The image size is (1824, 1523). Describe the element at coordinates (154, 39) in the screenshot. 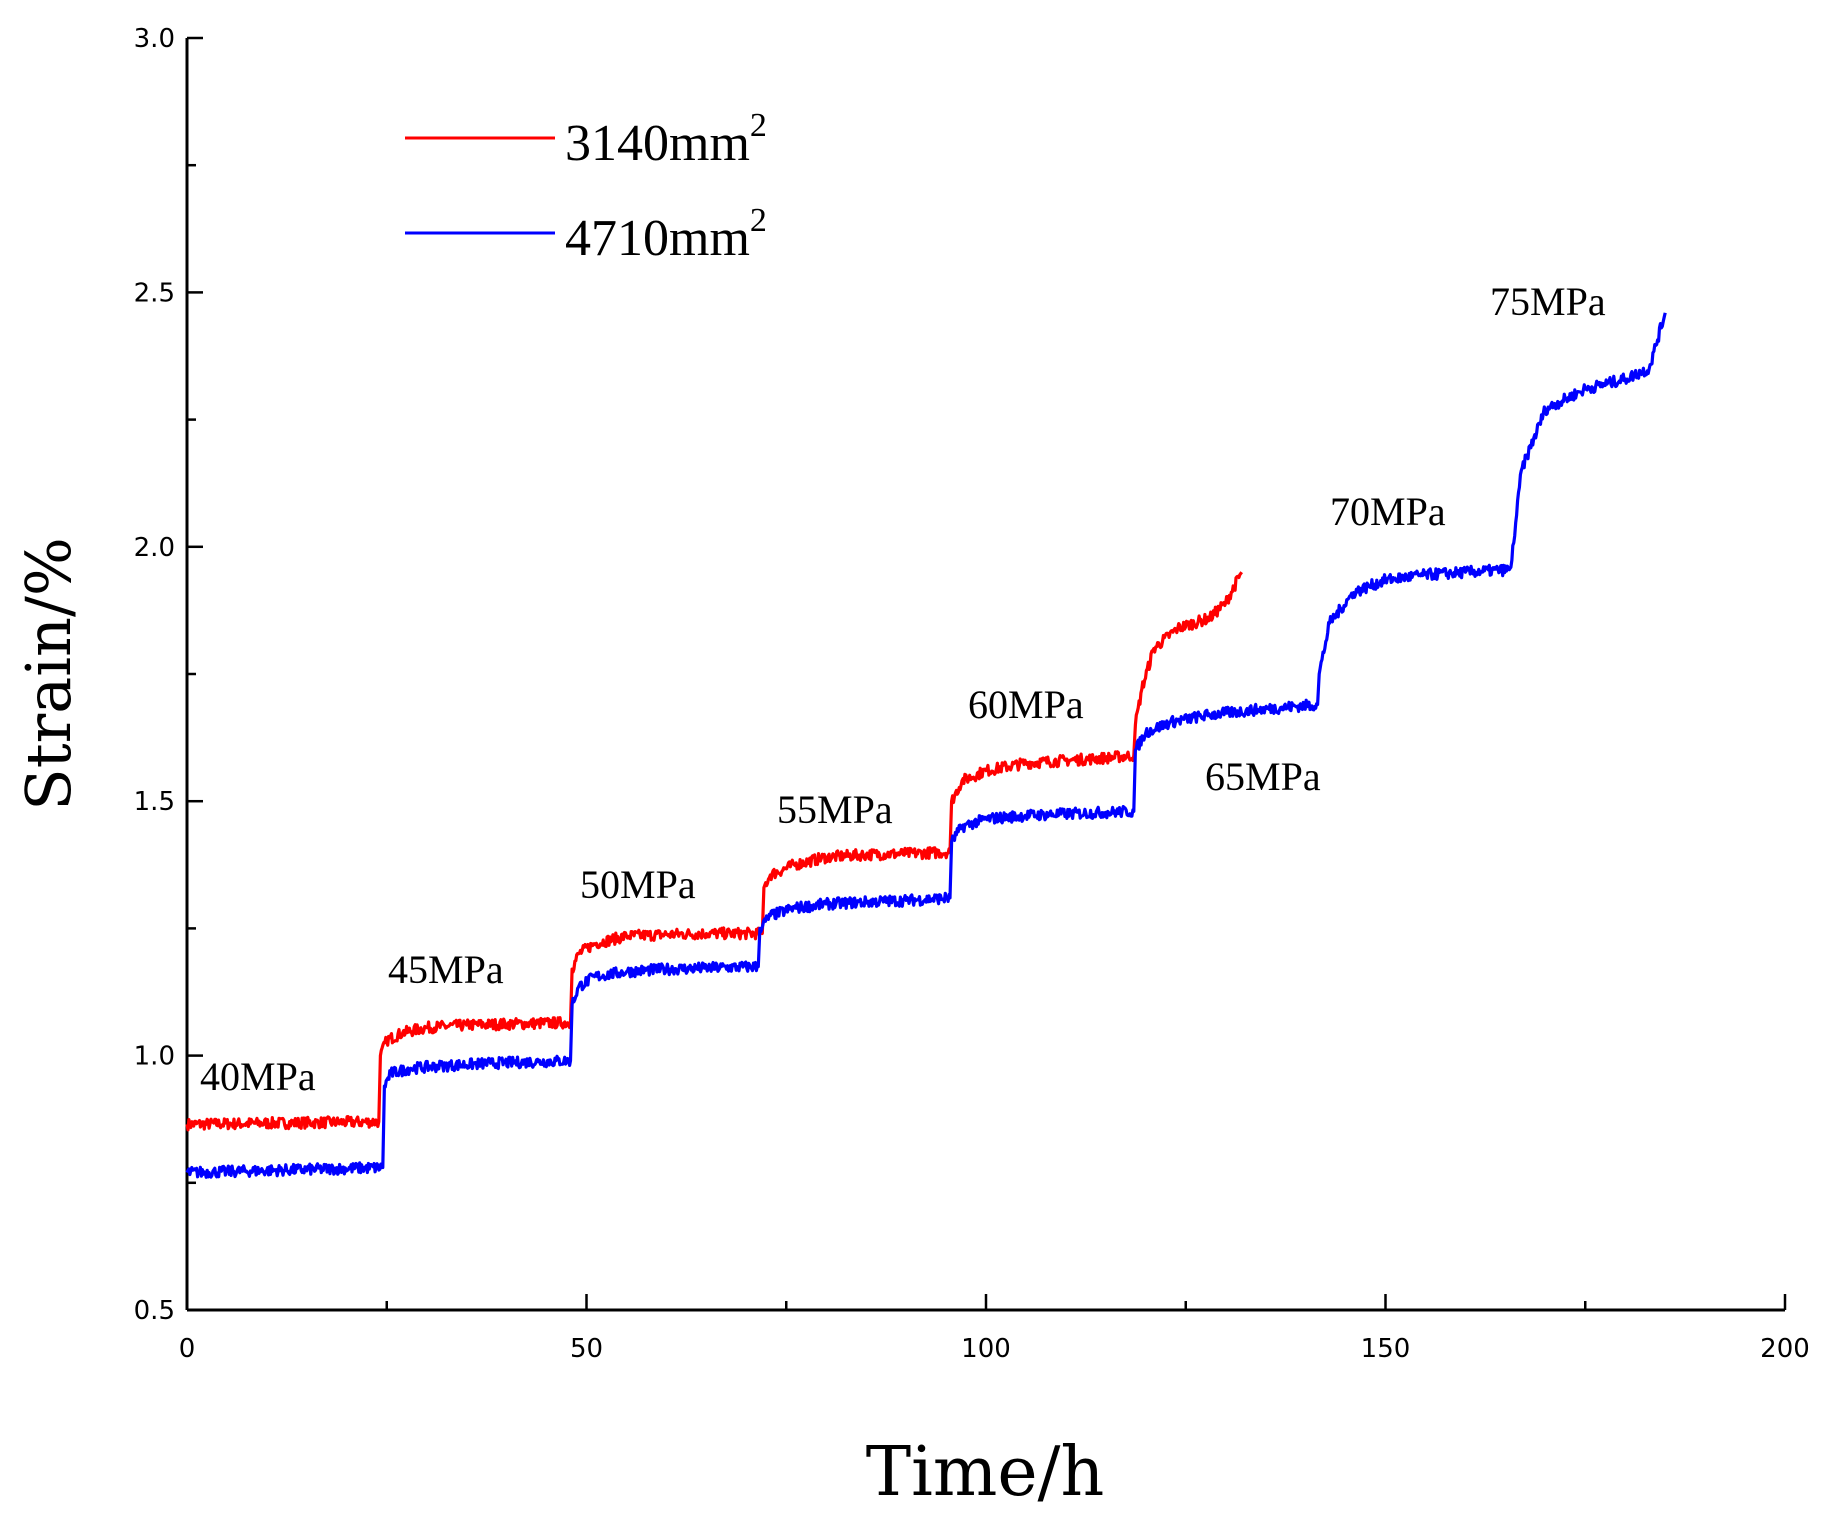

I see `y-tick-label-5: 3.0` at that location.